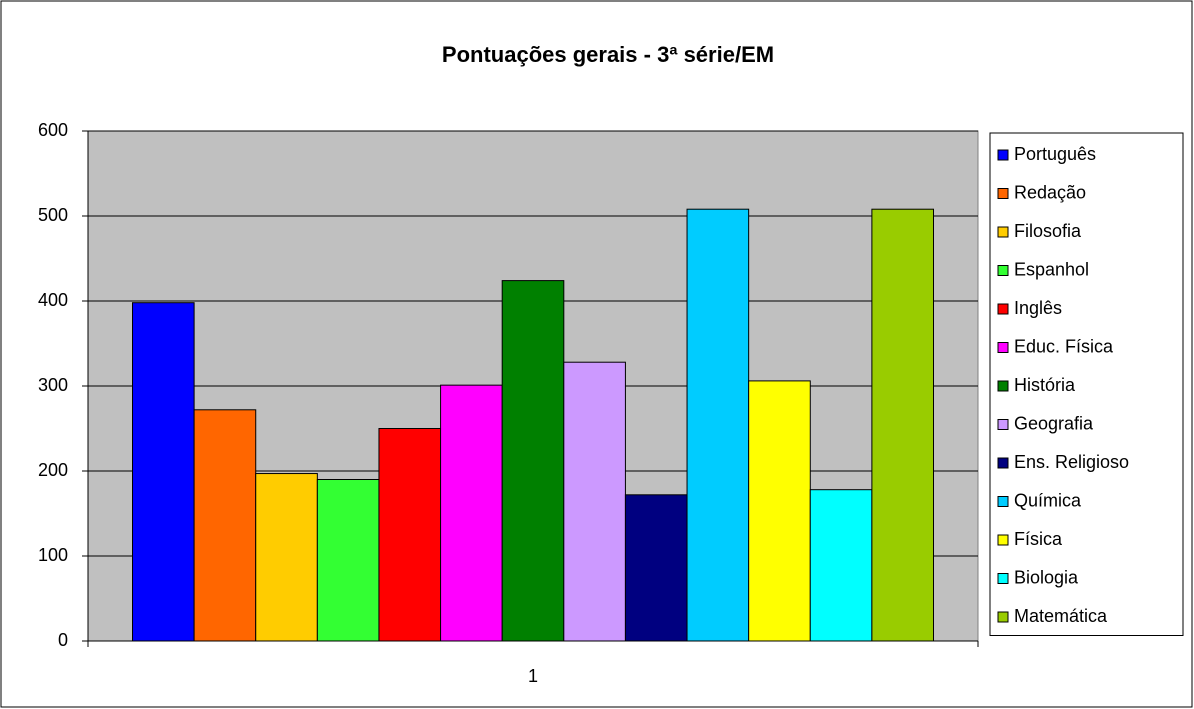 The image size is (1194, 709). What do you see at coordinates (1038, 308) in the screenshot?
I see `legend-label: Inglês` at bounding box center [1038, 308].